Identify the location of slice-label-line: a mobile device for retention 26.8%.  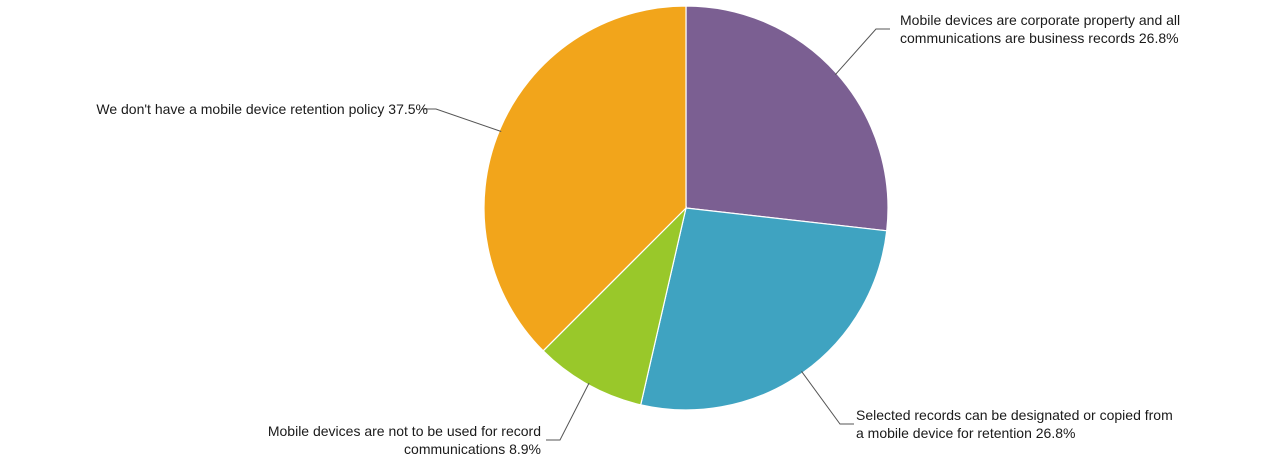
(965, 433).